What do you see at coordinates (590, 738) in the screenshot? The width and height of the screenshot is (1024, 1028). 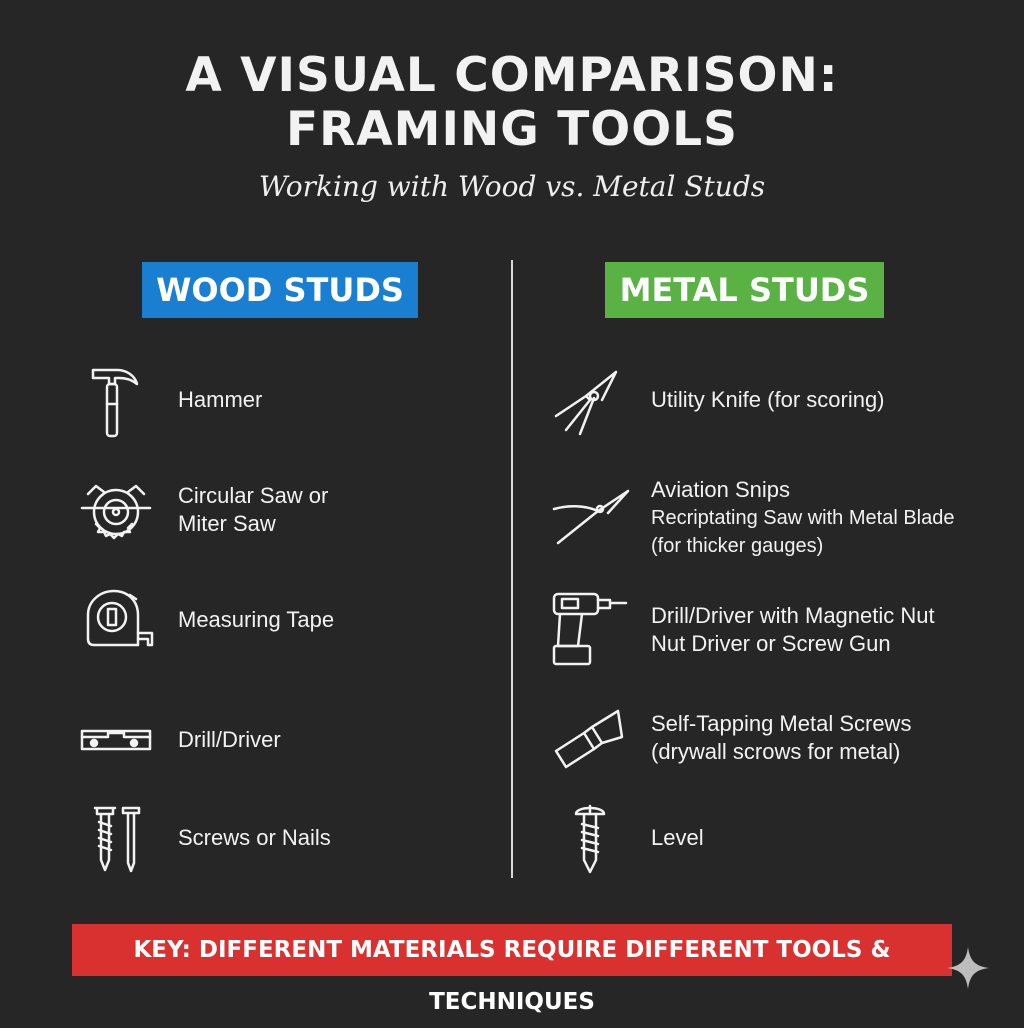 I see `utility-knife-icon` at bounding box center [590, 738].